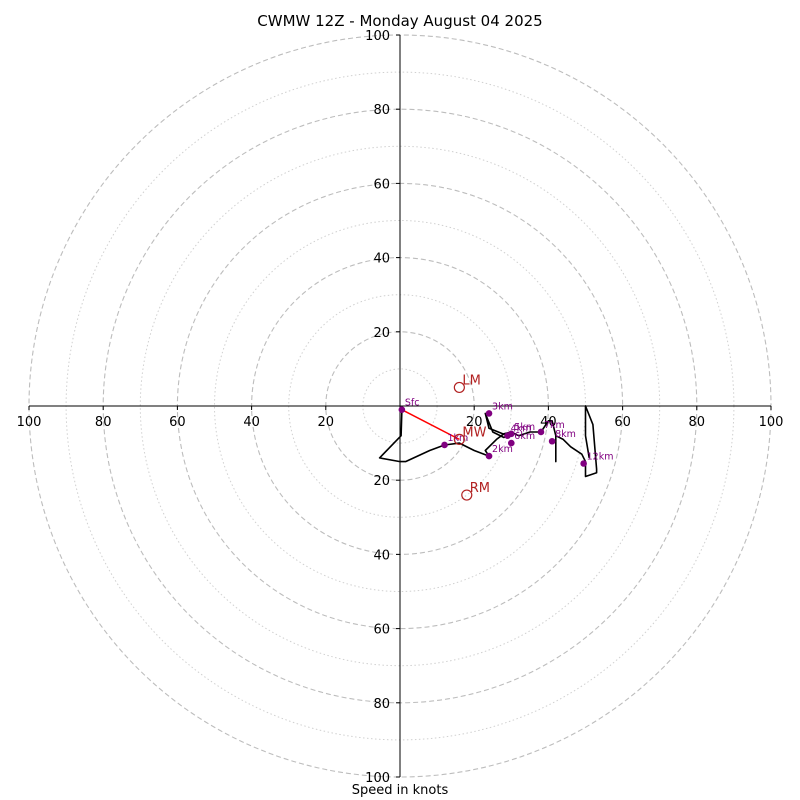 Image resolution: width=800 pixels, height=800 pixels. Describe the element at coordinates (471, 380) in the screenshot. I see `storm-vector-label: LM` at that location.